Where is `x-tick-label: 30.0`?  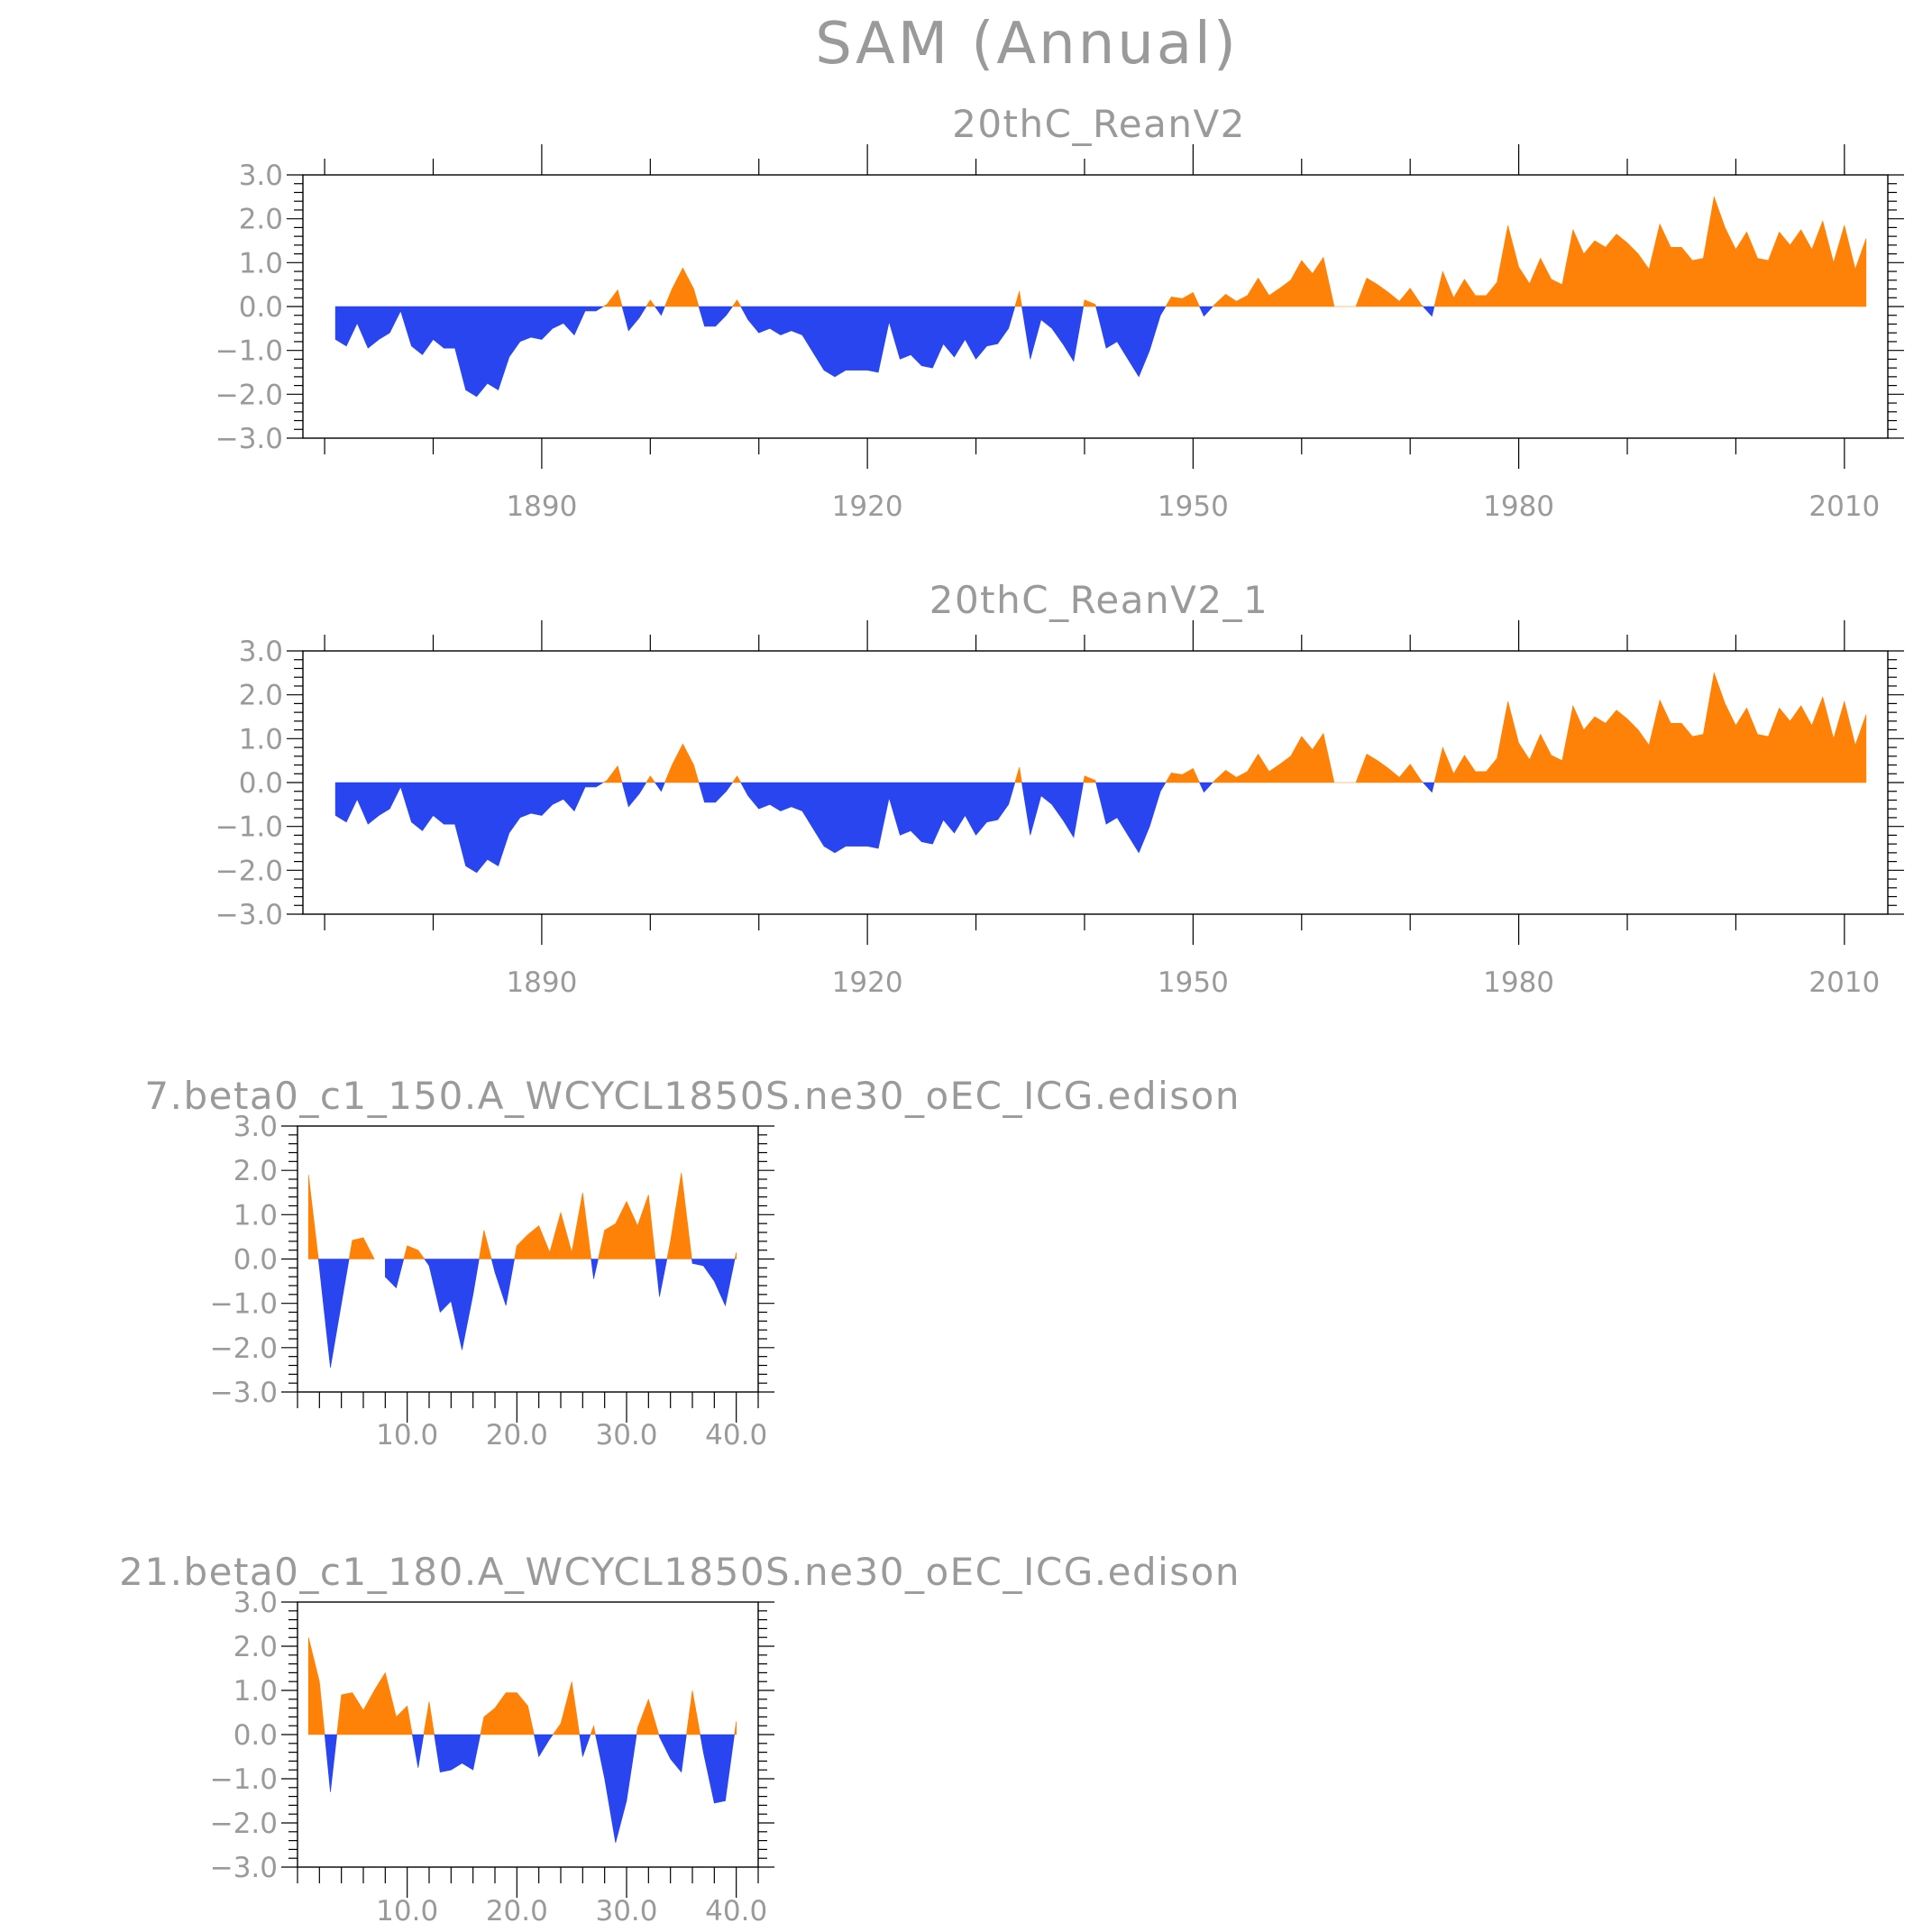
x-tick-label: 30.0 is located at coordinates (626, 1435).